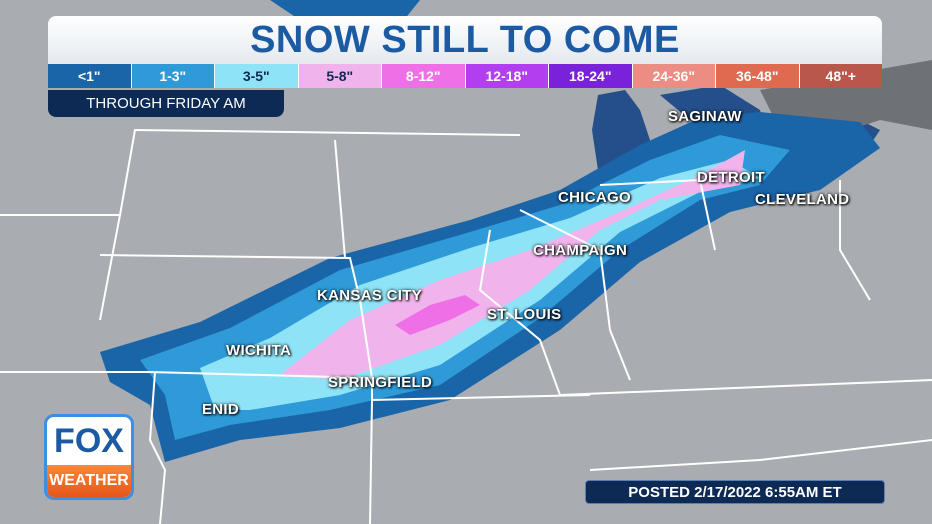  What do you see at coordinates (524, 314) in the screenshot?
I see `city-label: ST. LOUIS` at bounding box center [524, 314].